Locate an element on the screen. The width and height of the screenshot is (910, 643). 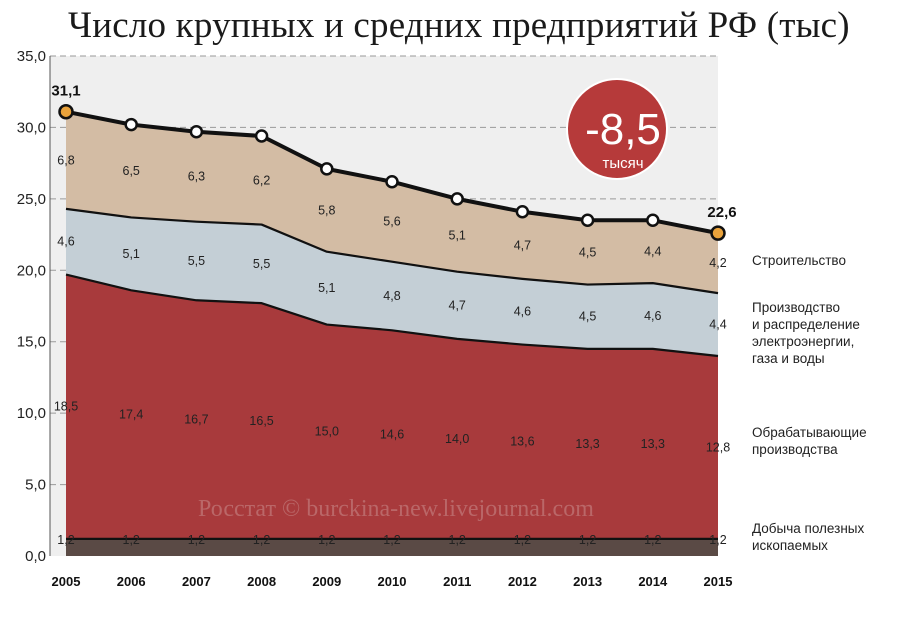
x-tick-label: 2009 is located at coordinates (326, 581).